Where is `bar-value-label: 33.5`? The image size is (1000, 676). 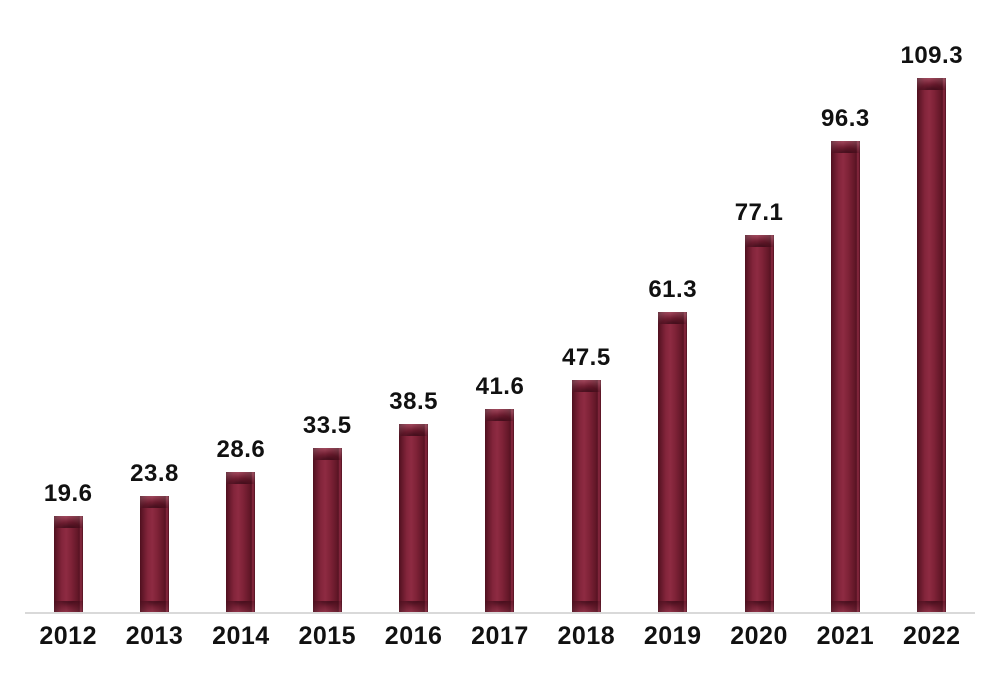
bar-value-label: 33.5 is located at coordinates (327, 425).